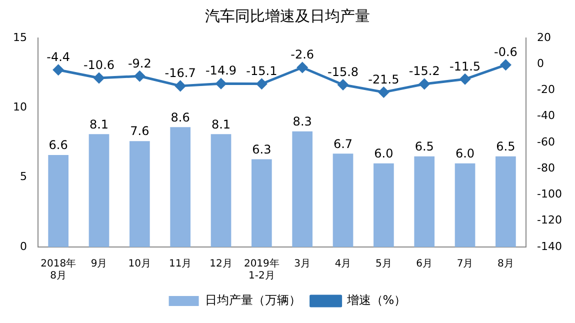 Image resolution: width=575 pixels, height=323 pixels. I want to click on x-tick-label: 2018年 8月, so click(58, 270).